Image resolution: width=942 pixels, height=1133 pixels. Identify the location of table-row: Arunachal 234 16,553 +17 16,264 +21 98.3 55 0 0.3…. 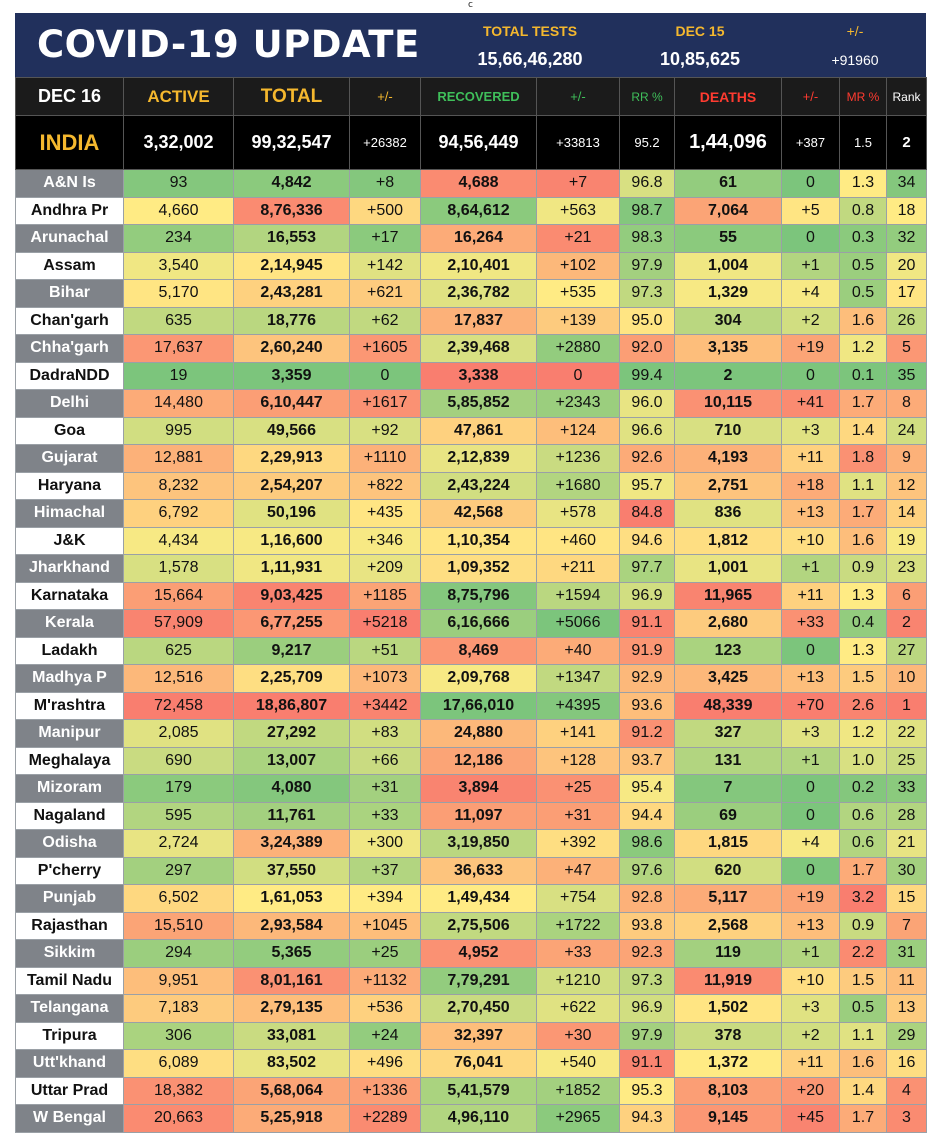
(471, 238).